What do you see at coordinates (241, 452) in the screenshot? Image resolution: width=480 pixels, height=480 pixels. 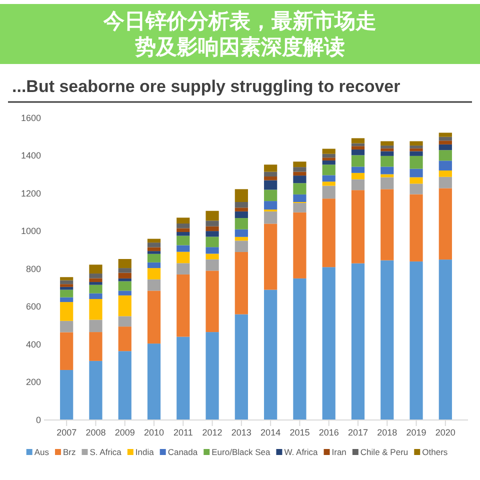 I see `legend-label: Euro/Black Sea` at bounding box center [241, 452].